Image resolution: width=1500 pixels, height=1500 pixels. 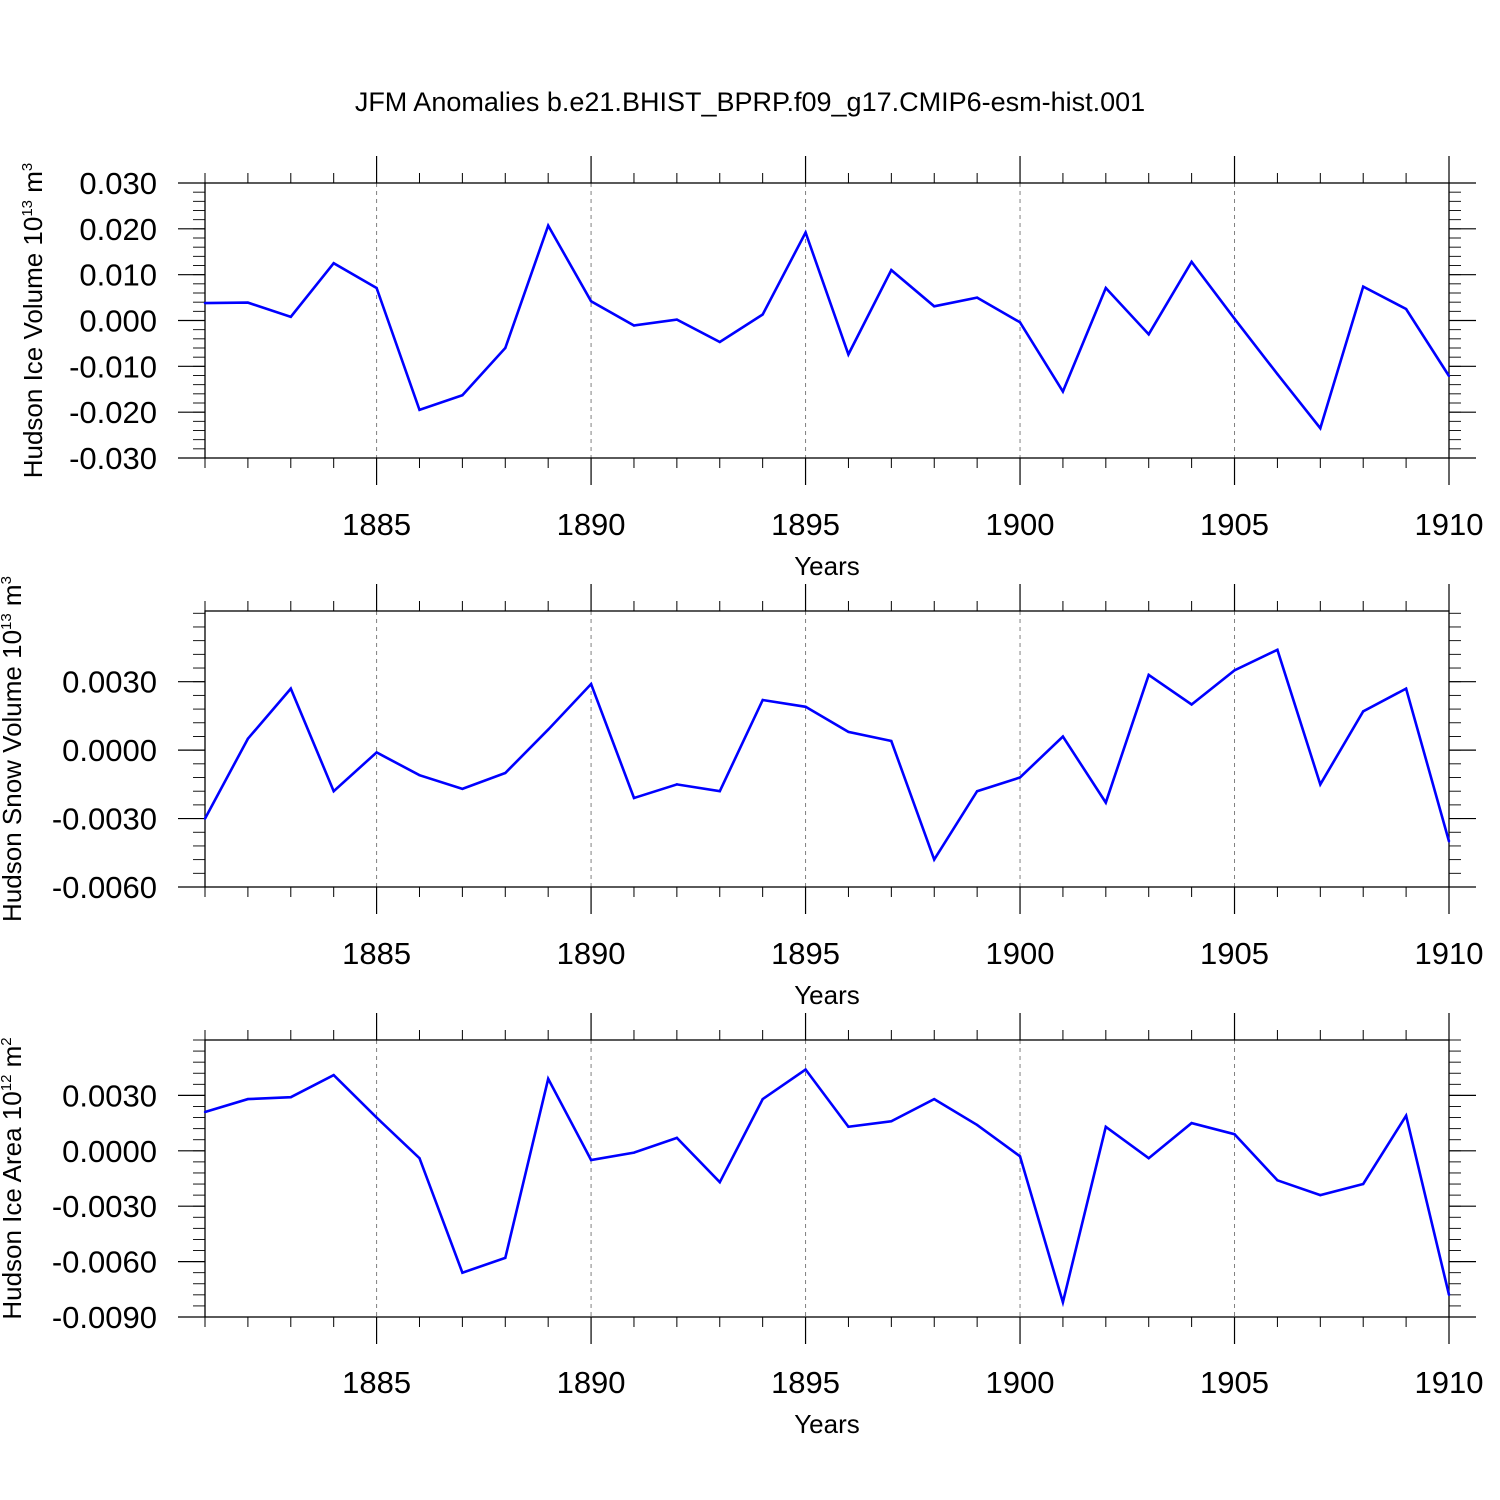 I want to click on y-tick-label: -0.0030, so click(x=104, y=1206).